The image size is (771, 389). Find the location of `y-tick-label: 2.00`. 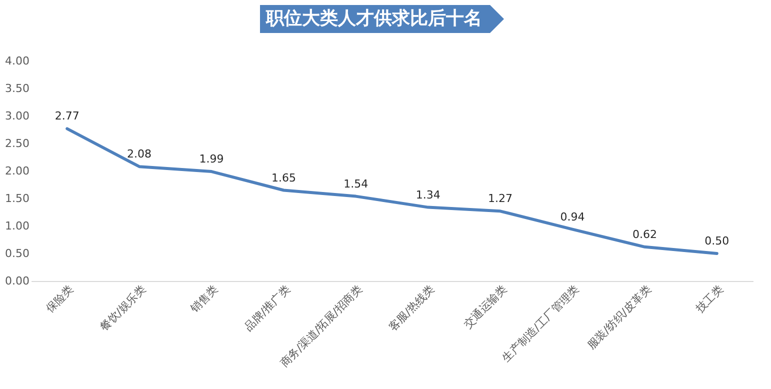

y-tick-label: 2.00 is located at coordinates (17, 171).